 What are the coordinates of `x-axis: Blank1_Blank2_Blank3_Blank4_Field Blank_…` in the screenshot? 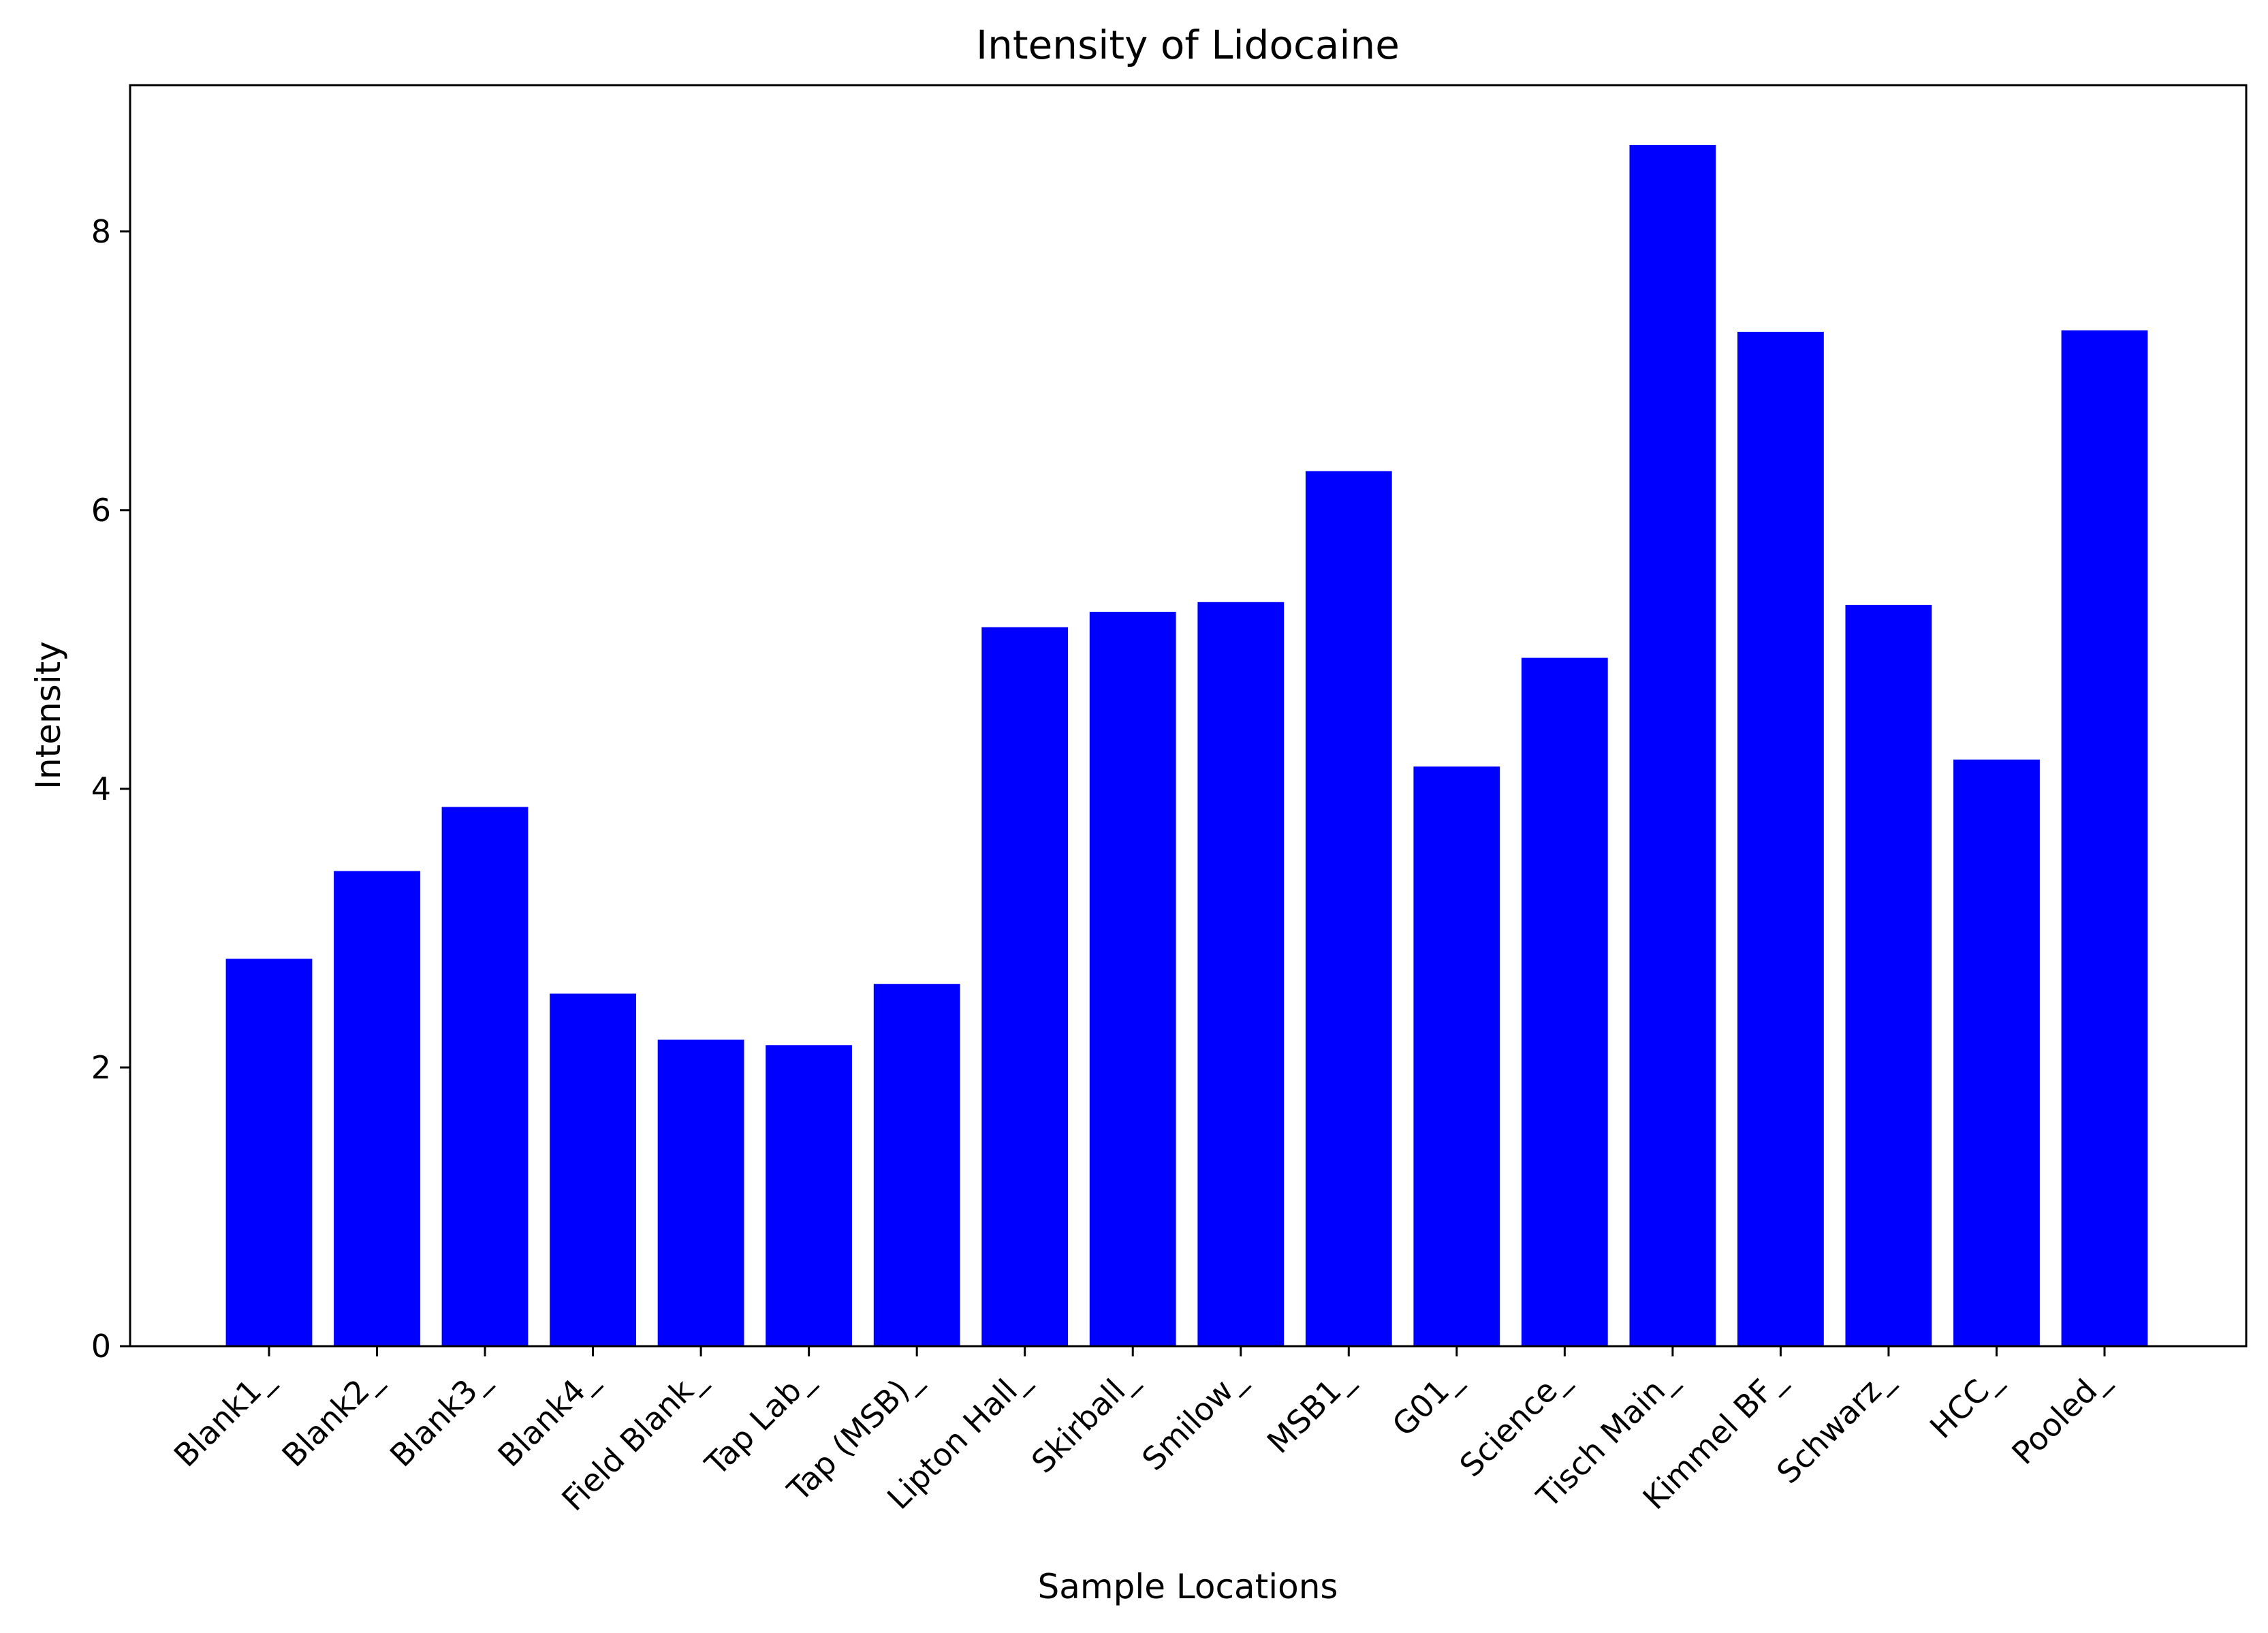 It's located at (1141, 1432).